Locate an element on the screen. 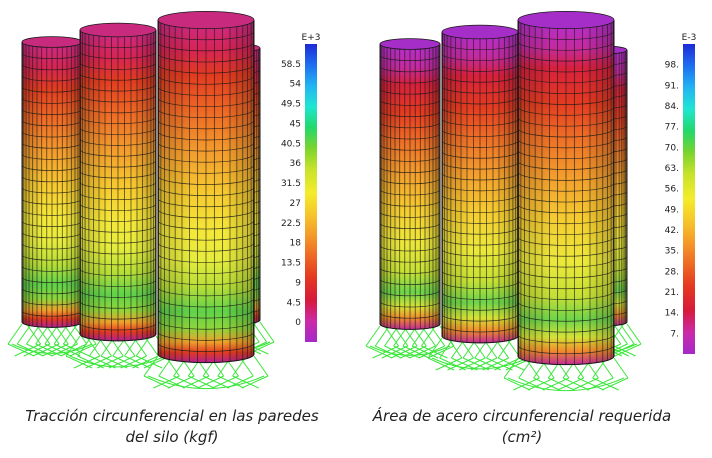  caption-right-line-2: (cm²) is located at coordinates (522, 437).